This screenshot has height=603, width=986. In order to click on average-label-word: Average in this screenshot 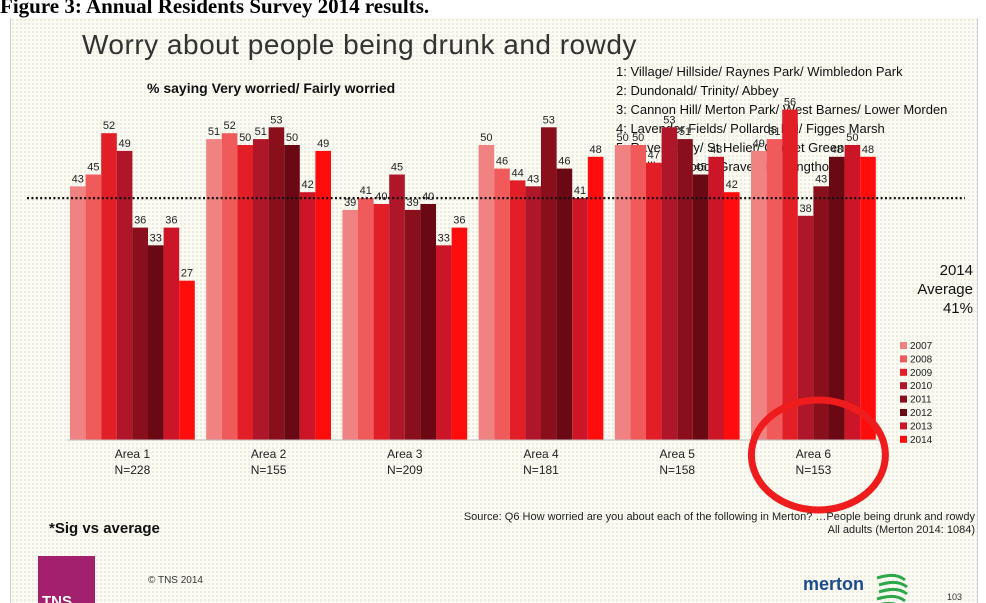, I will do `click(945, 289)`.